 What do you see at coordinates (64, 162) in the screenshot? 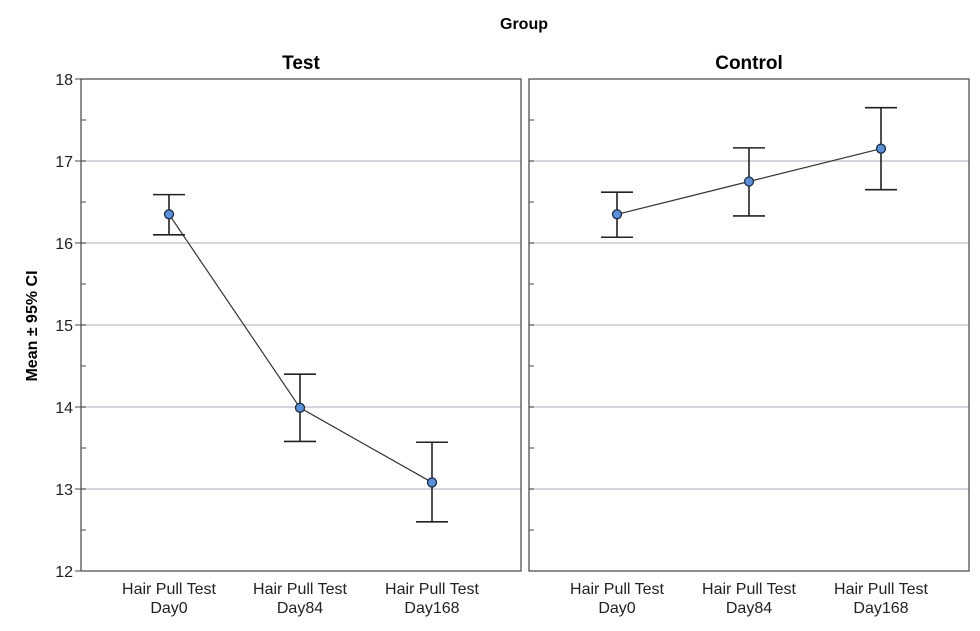
I see `y-tick-label: 17` at bounding box center [64, 162].